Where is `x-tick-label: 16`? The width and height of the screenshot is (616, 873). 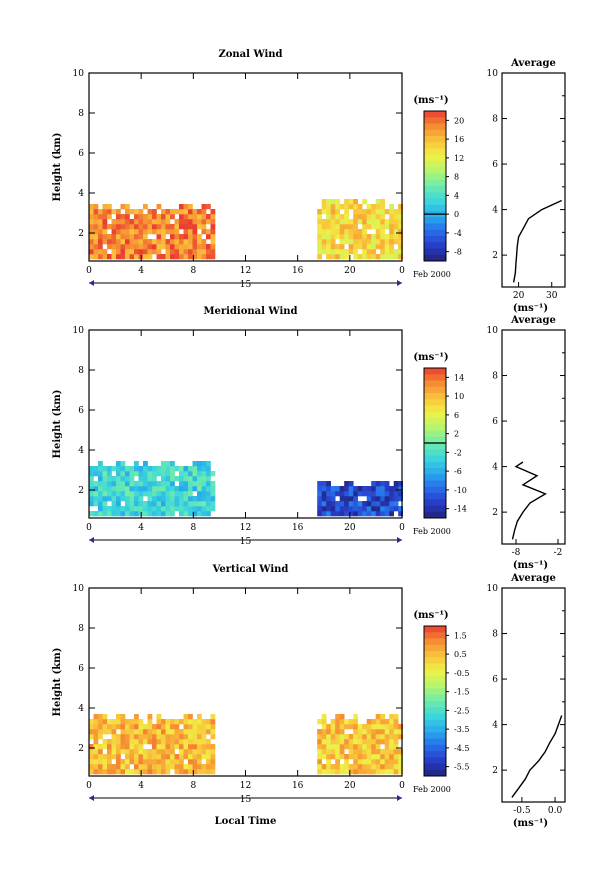 x-tick-label: 16 is located at coordinates (298, 271).